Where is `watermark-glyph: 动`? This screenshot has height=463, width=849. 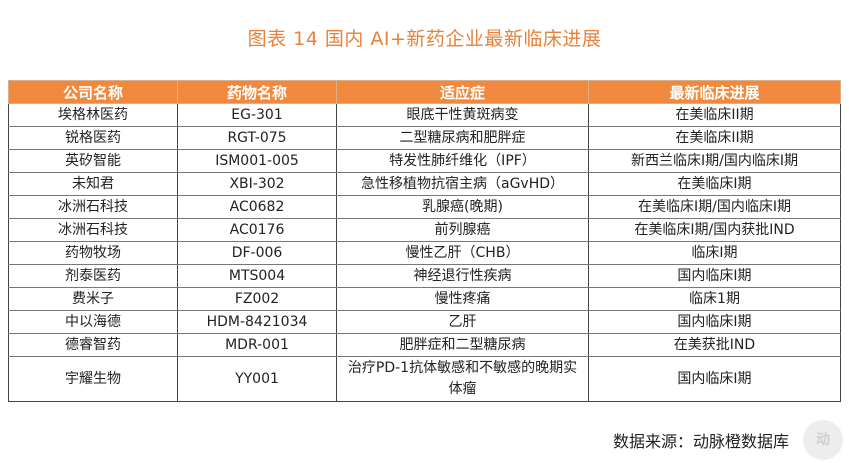 watermark-glyph: 动 is located at coordinates (823, 440).